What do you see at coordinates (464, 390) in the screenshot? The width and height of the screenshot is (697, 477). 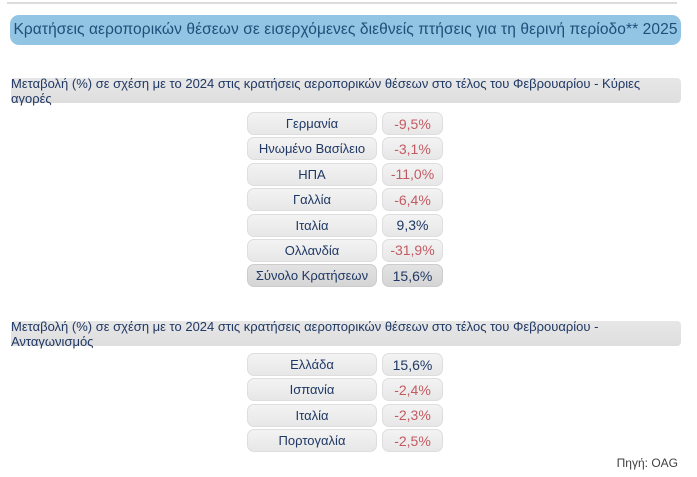 I see `table-row: Ισπανία -2,4%` at bounding box center [464, 390].